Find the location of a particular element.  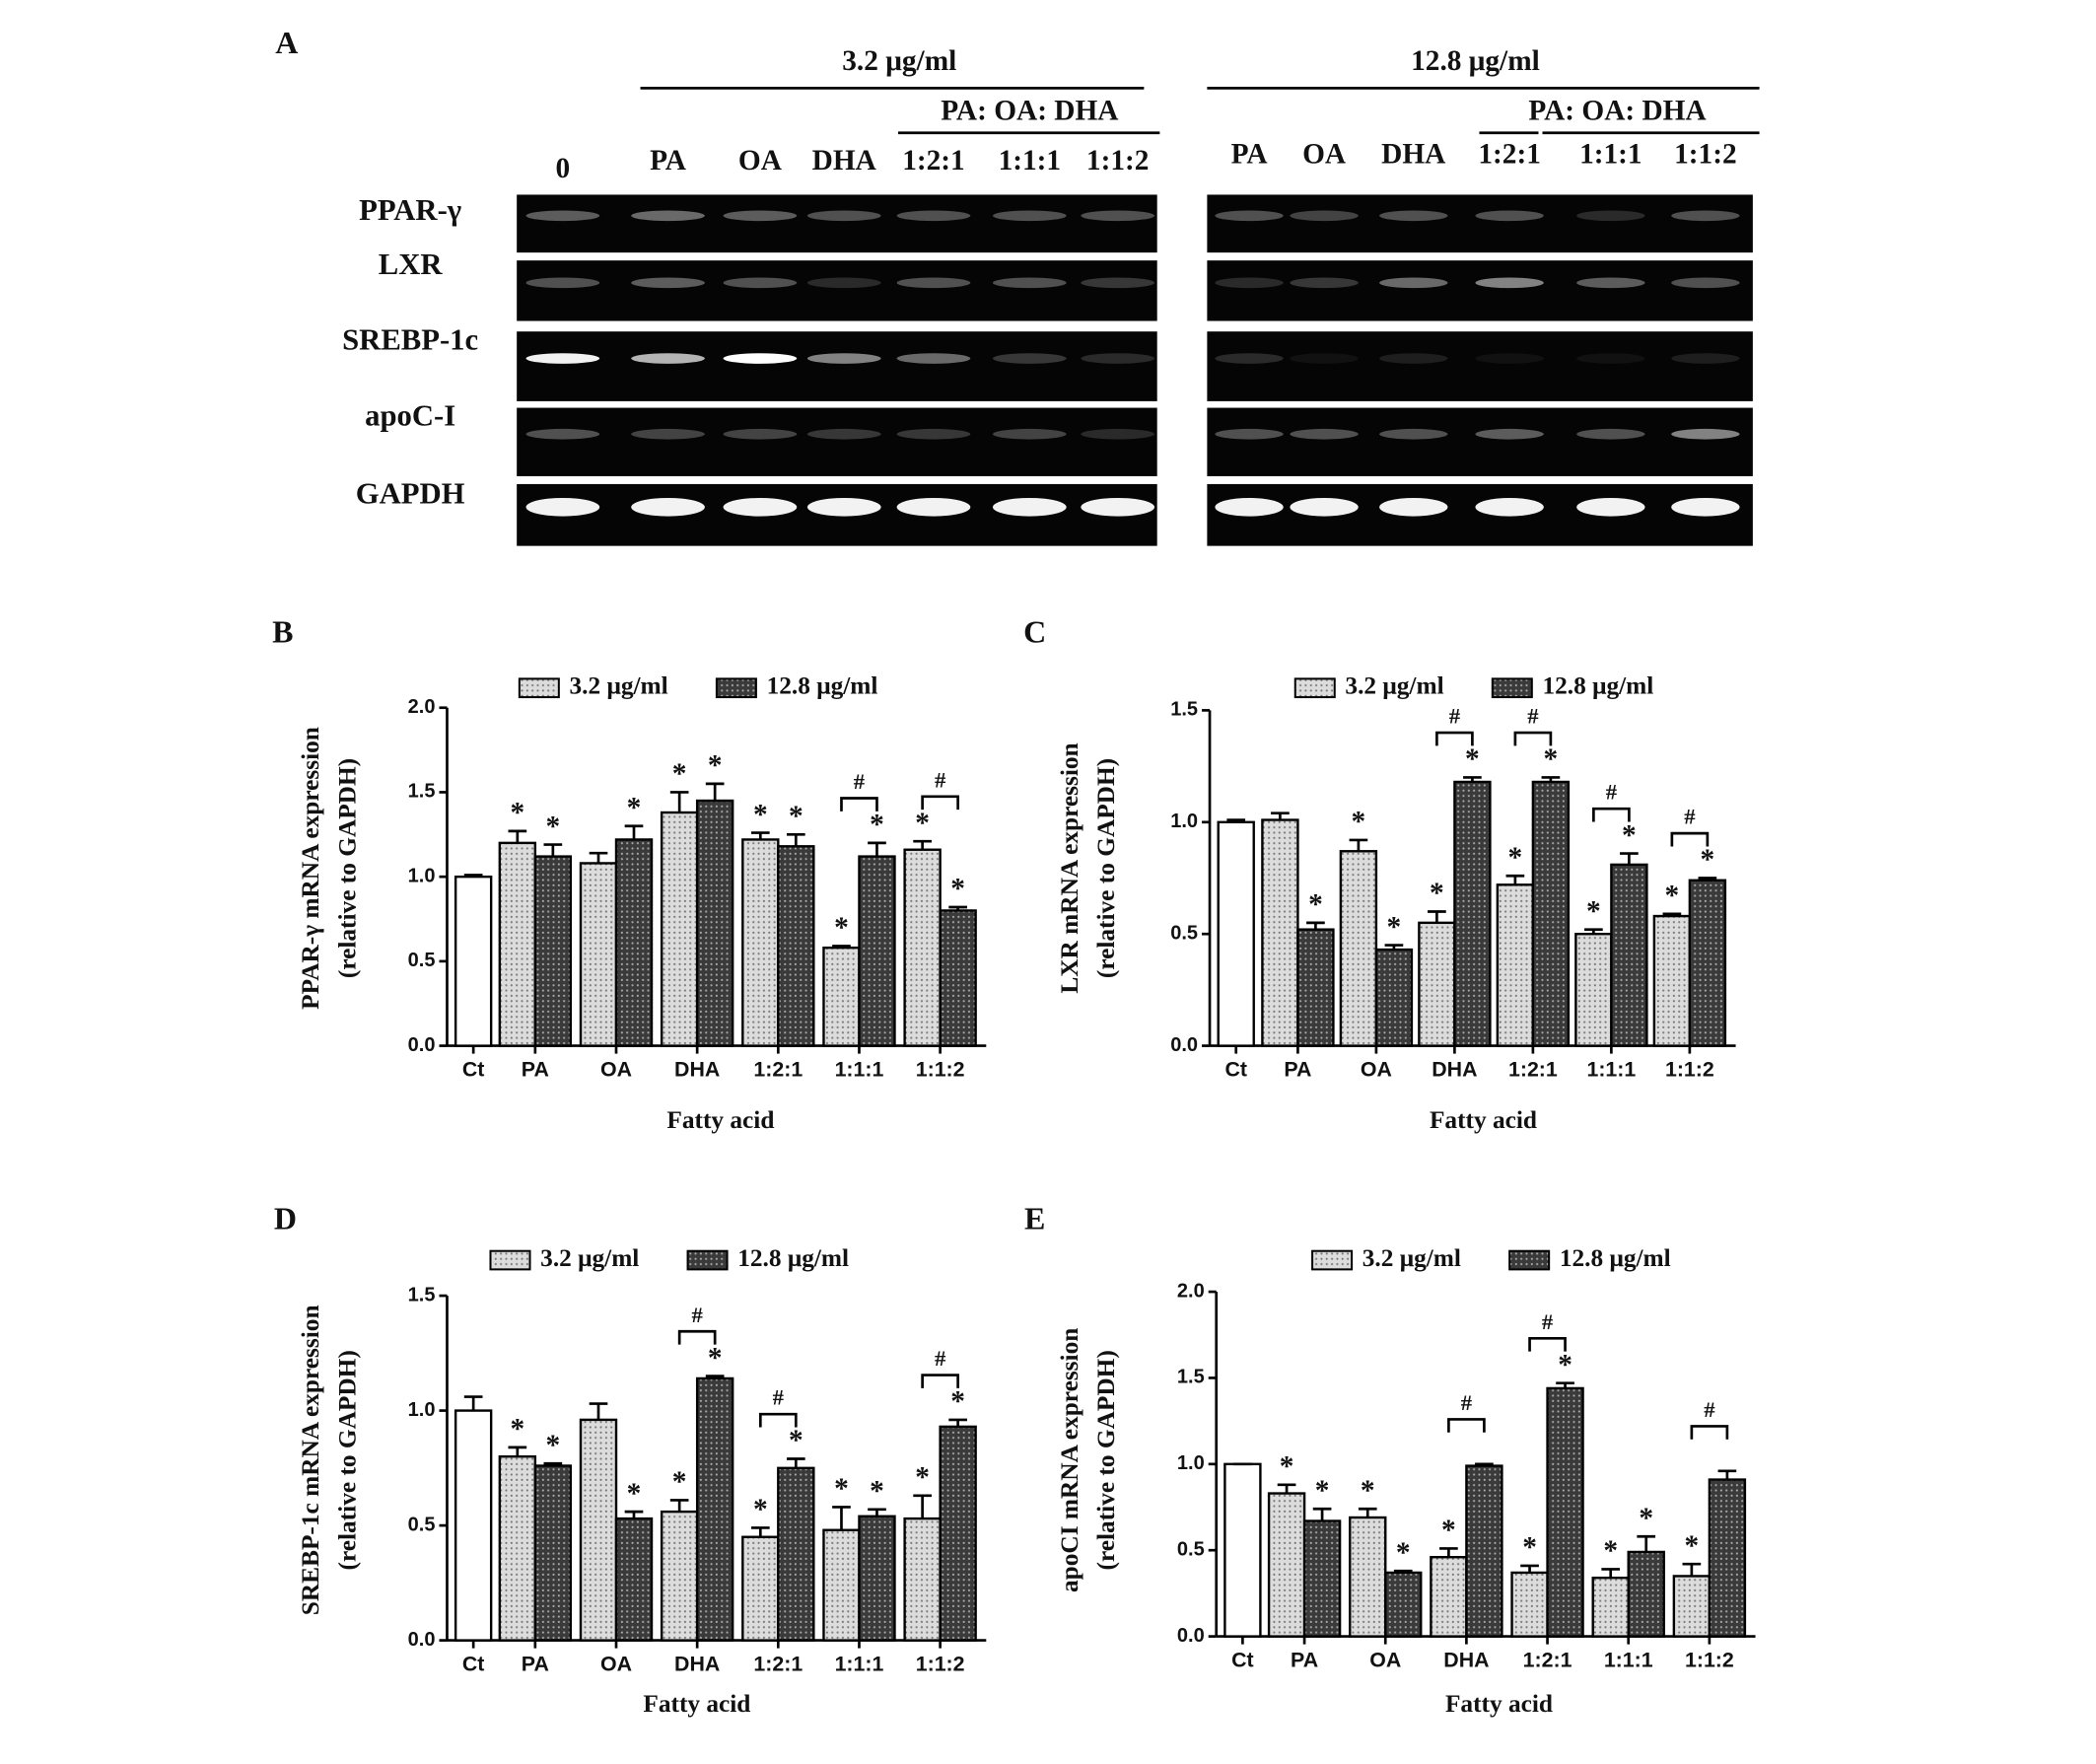

legend-label: 12.8 μg/ml is located at coordinates (1597, 686).